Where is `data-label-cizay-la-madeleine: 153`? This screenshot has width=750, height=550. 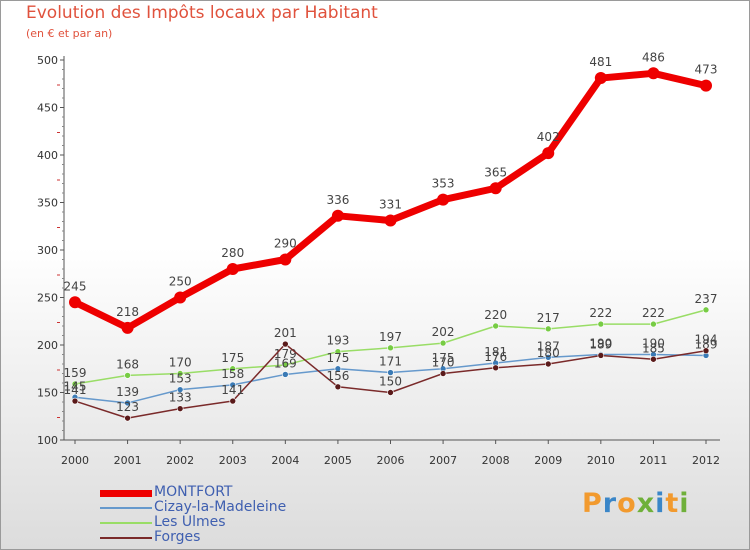
data-label-cizay-la-madeleine: 153 is located at coordinates (180, 379).